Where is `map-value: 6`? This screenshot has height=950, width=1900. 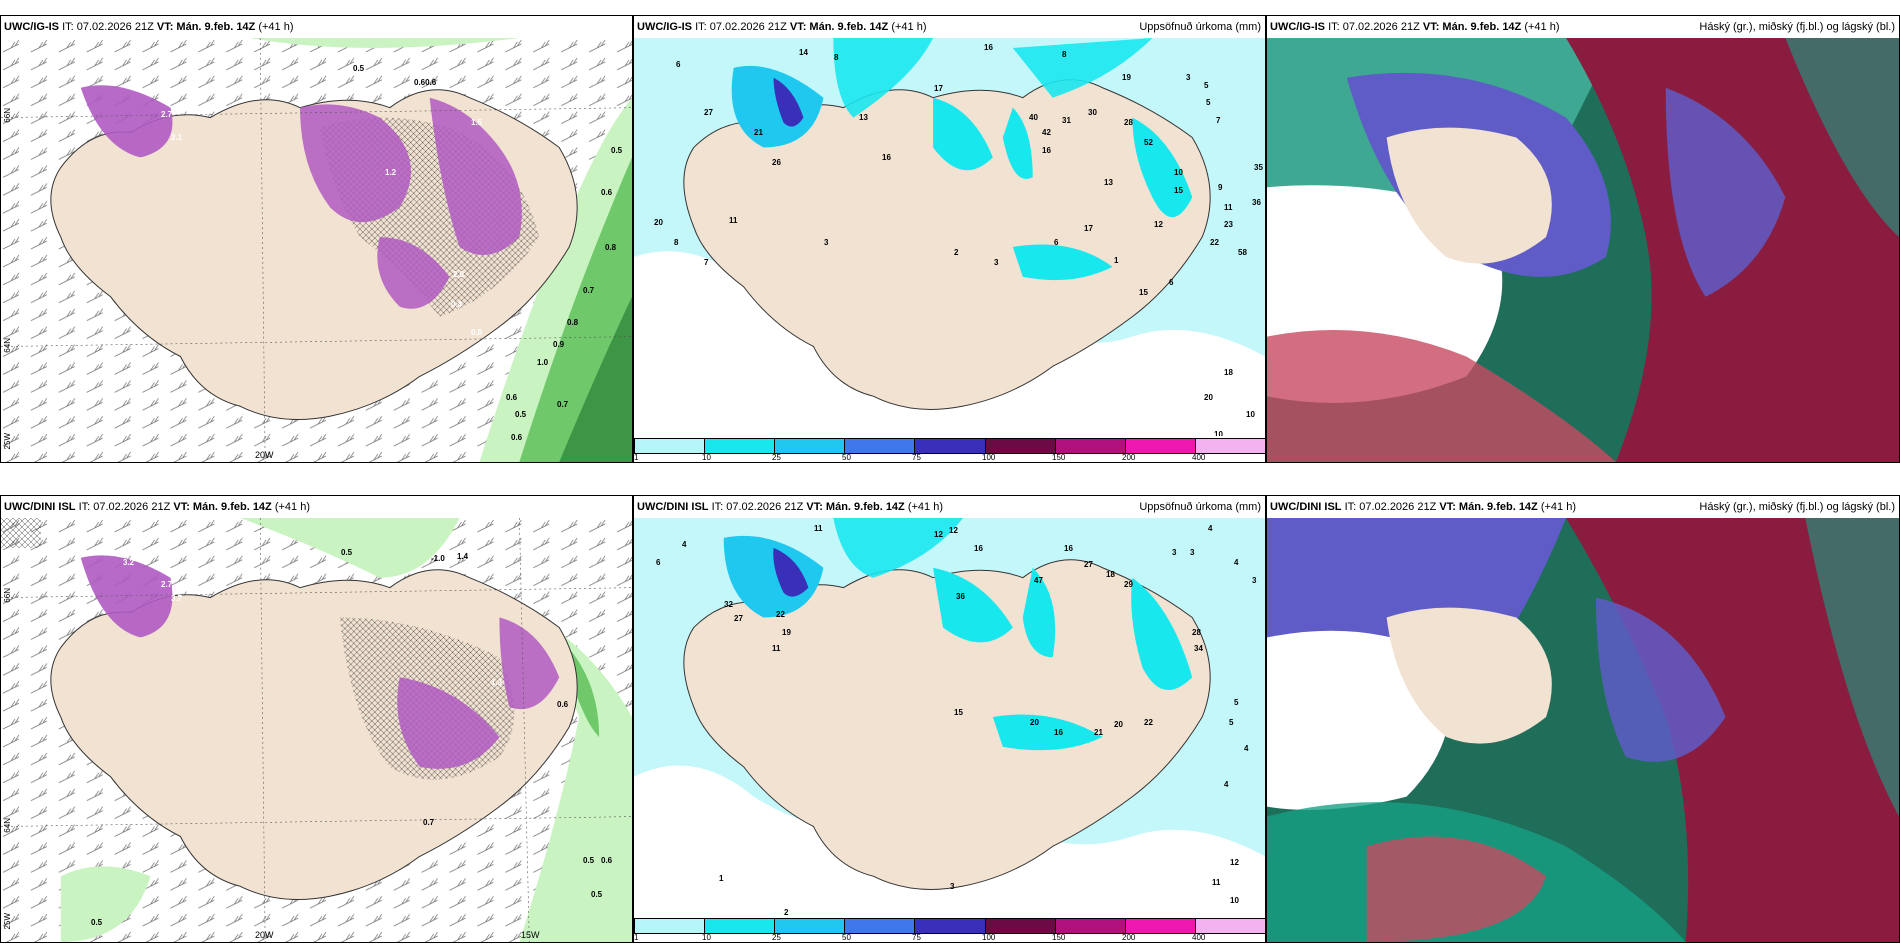
map-value: 6 is located at coordinates (1056, 242).